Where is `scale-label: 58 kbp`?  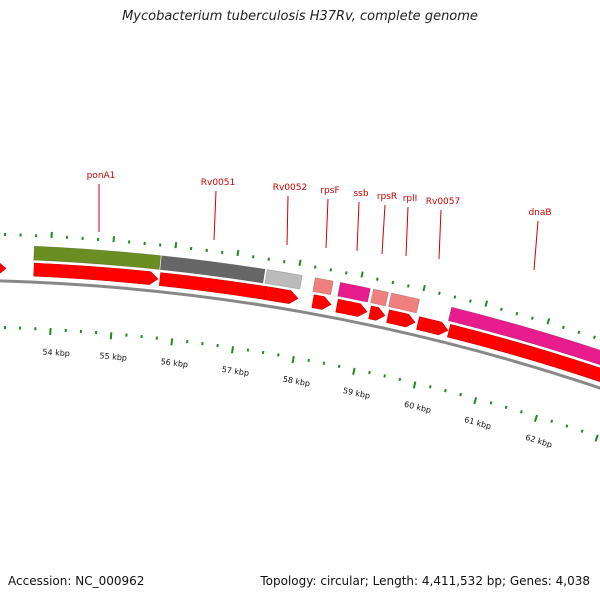
scale-label: 58 kbp is located at coordinates (296, 382).